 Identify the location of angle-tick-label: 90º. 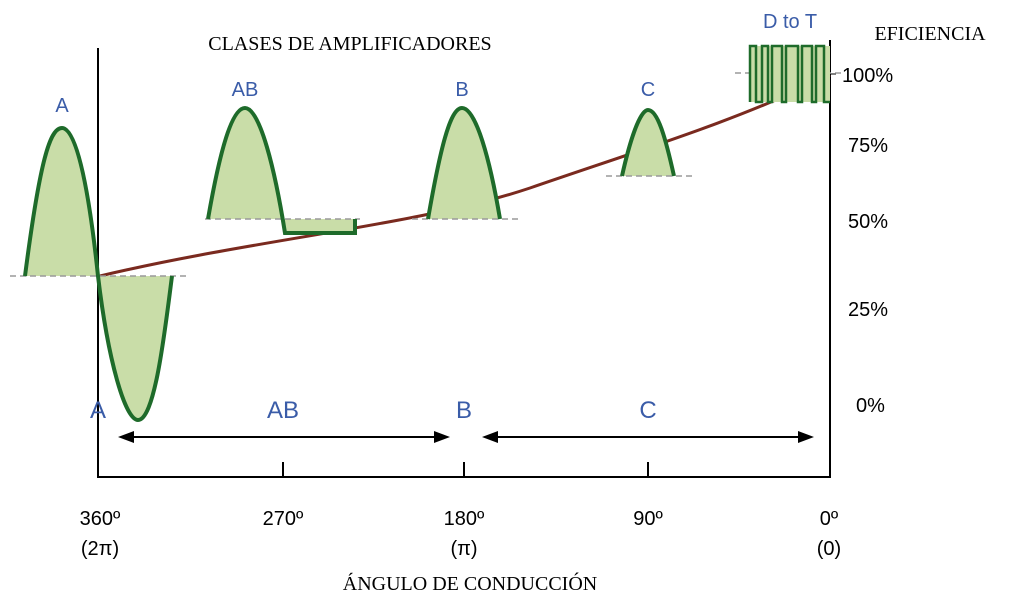
(648, 519).